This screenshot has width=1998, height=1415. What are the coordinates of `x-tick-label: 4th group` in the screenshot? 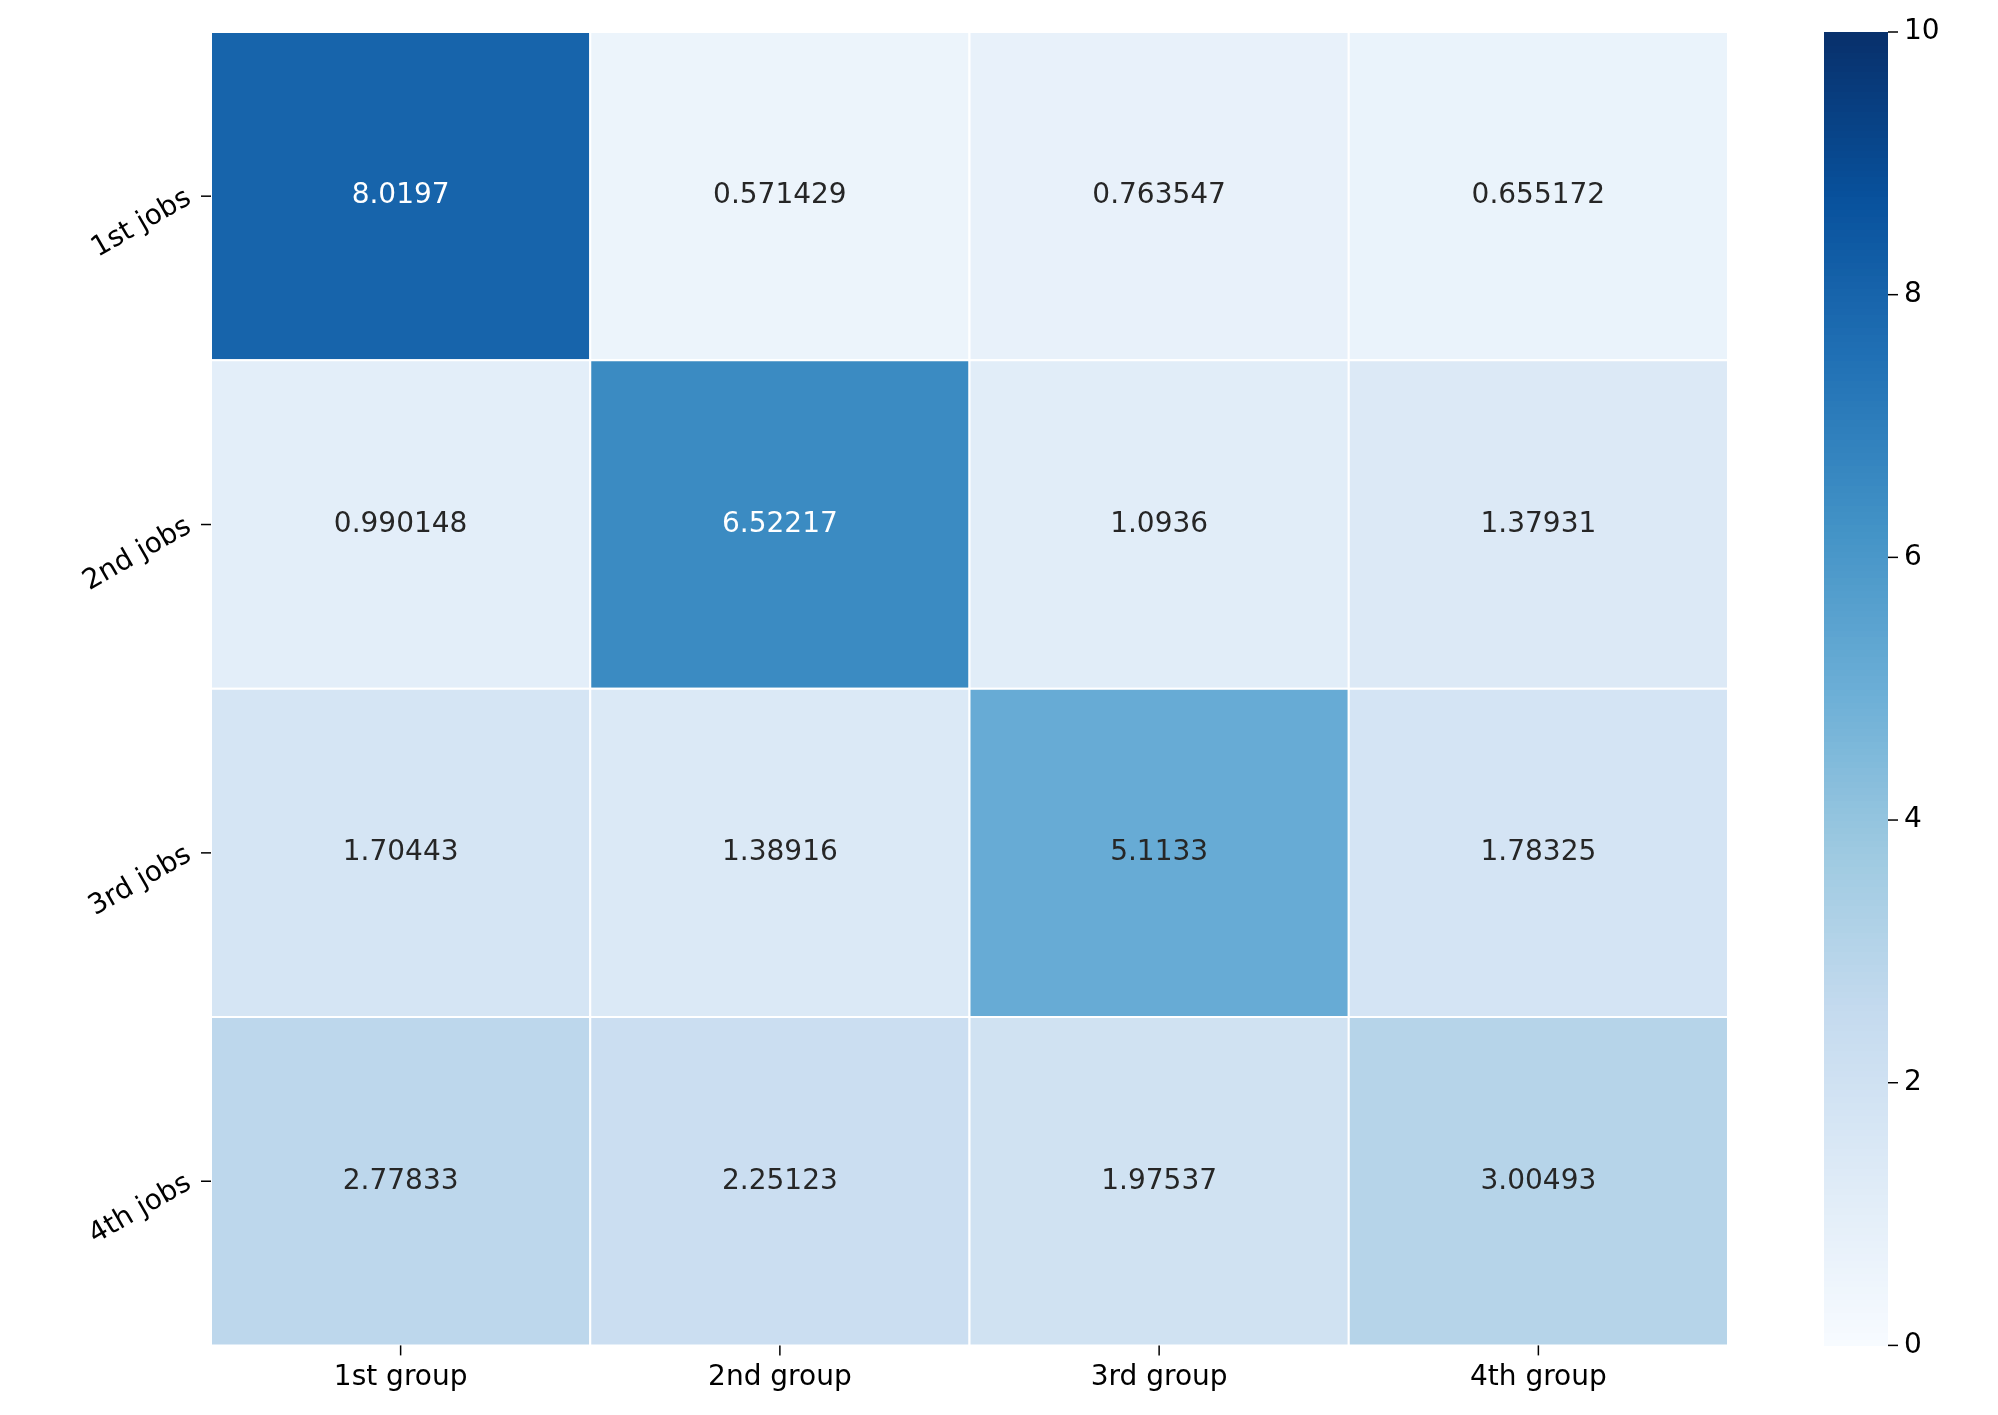 It's located at (1538, 1376).